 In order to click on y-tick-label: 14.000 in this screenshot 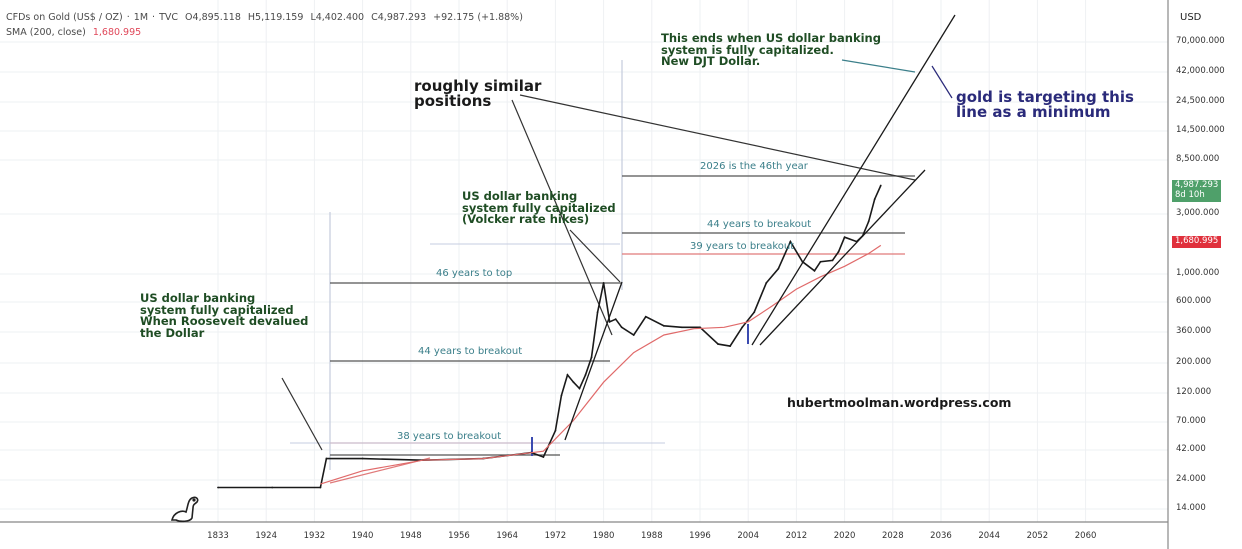, I will do `click(1191, 508)`.